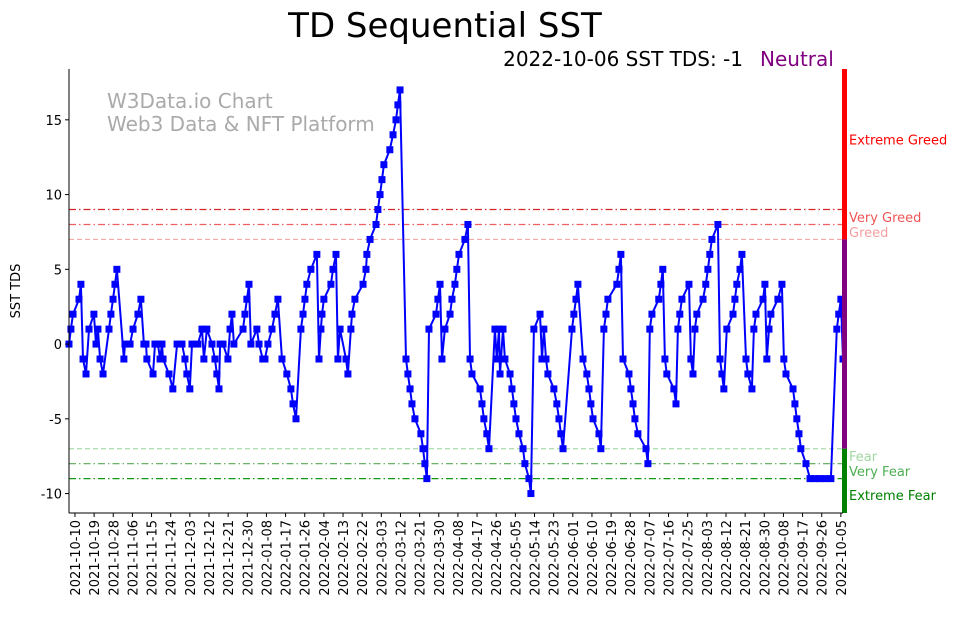  Describe the element at coordinates (574, 558) in the screenshot. I see `x-tick-label: 2022-06-01` at that location.